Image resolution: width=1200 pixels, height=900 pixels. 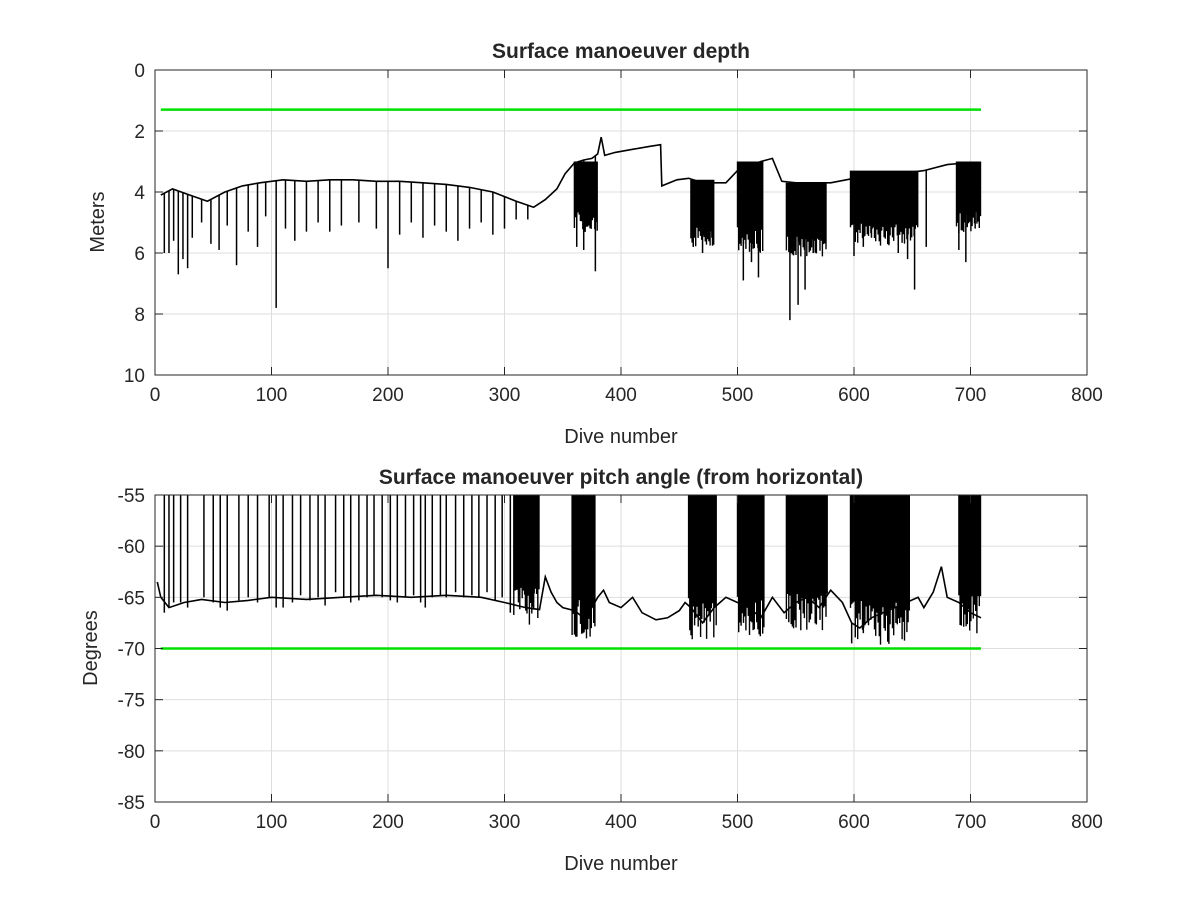 I want to click on pitch-y-tick-label: -75, so click(x=131, y=701).